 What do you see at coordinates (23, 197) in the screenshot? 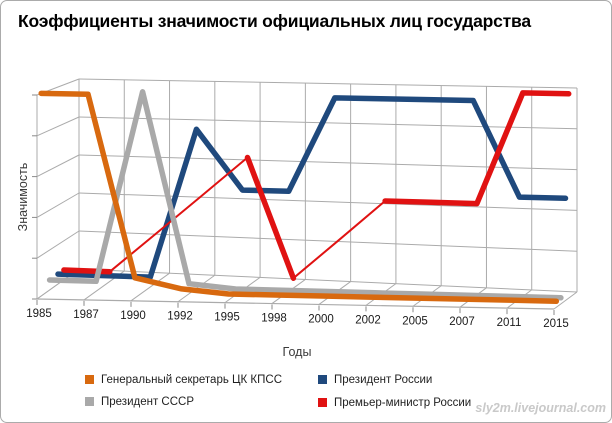
I see `y-axis-title: Значимость` at bounding box center [23, 197].